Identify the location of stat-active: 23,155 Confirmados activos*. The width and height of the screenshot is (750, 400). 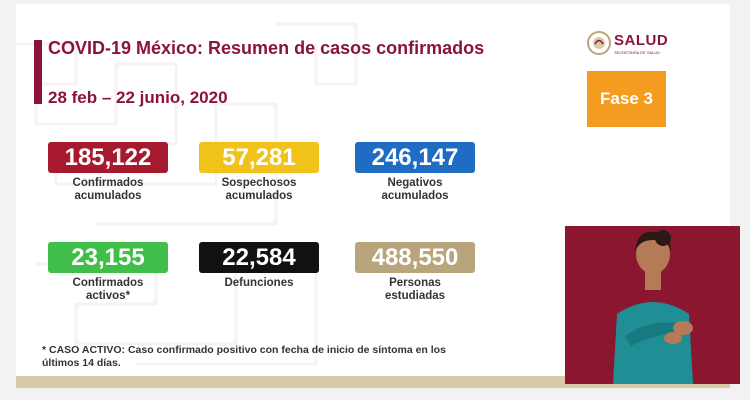
(108, 272).